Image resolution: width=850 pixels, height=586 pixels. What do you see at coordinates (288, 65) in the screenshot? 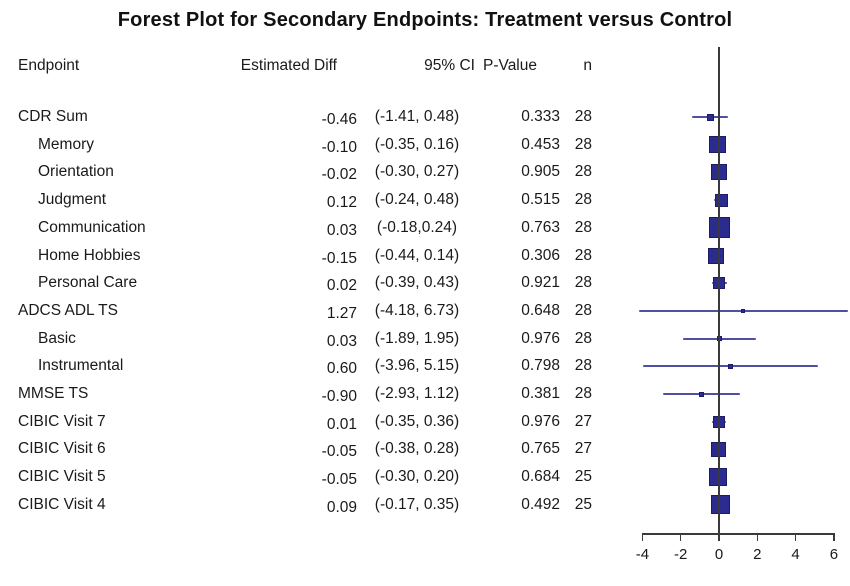
I see `column-header-estimated-diff: Estimated Diff` at bounding box center [288, 65].